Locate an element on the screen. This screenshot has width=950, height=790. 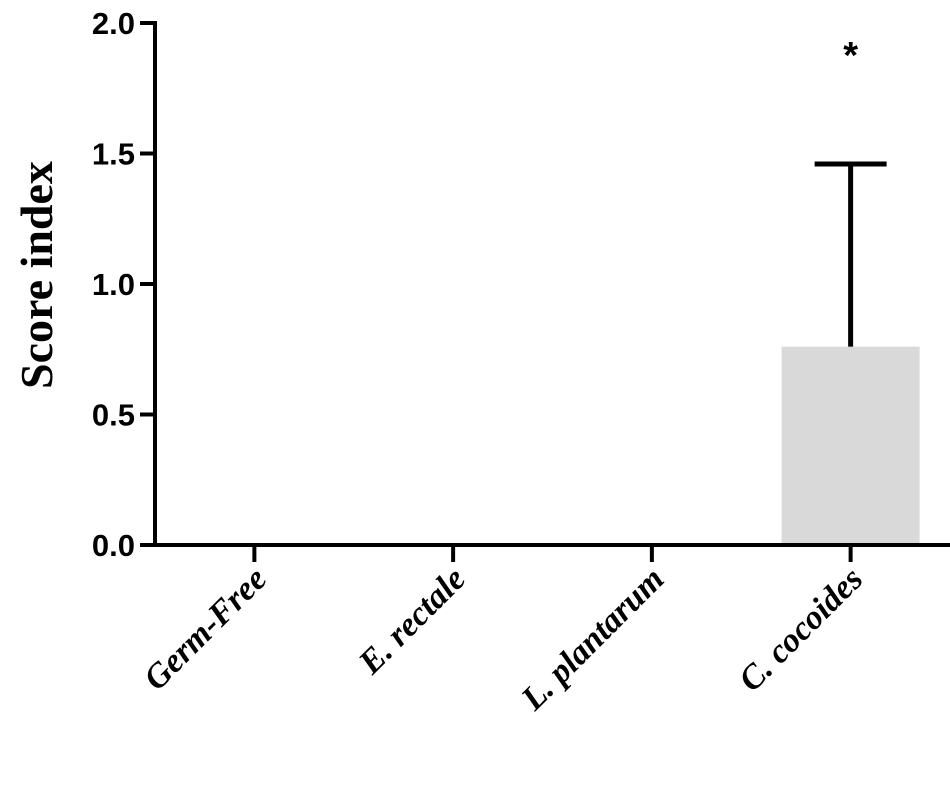
y-tick-label: 0.0 is located at coordinates (113, 545).